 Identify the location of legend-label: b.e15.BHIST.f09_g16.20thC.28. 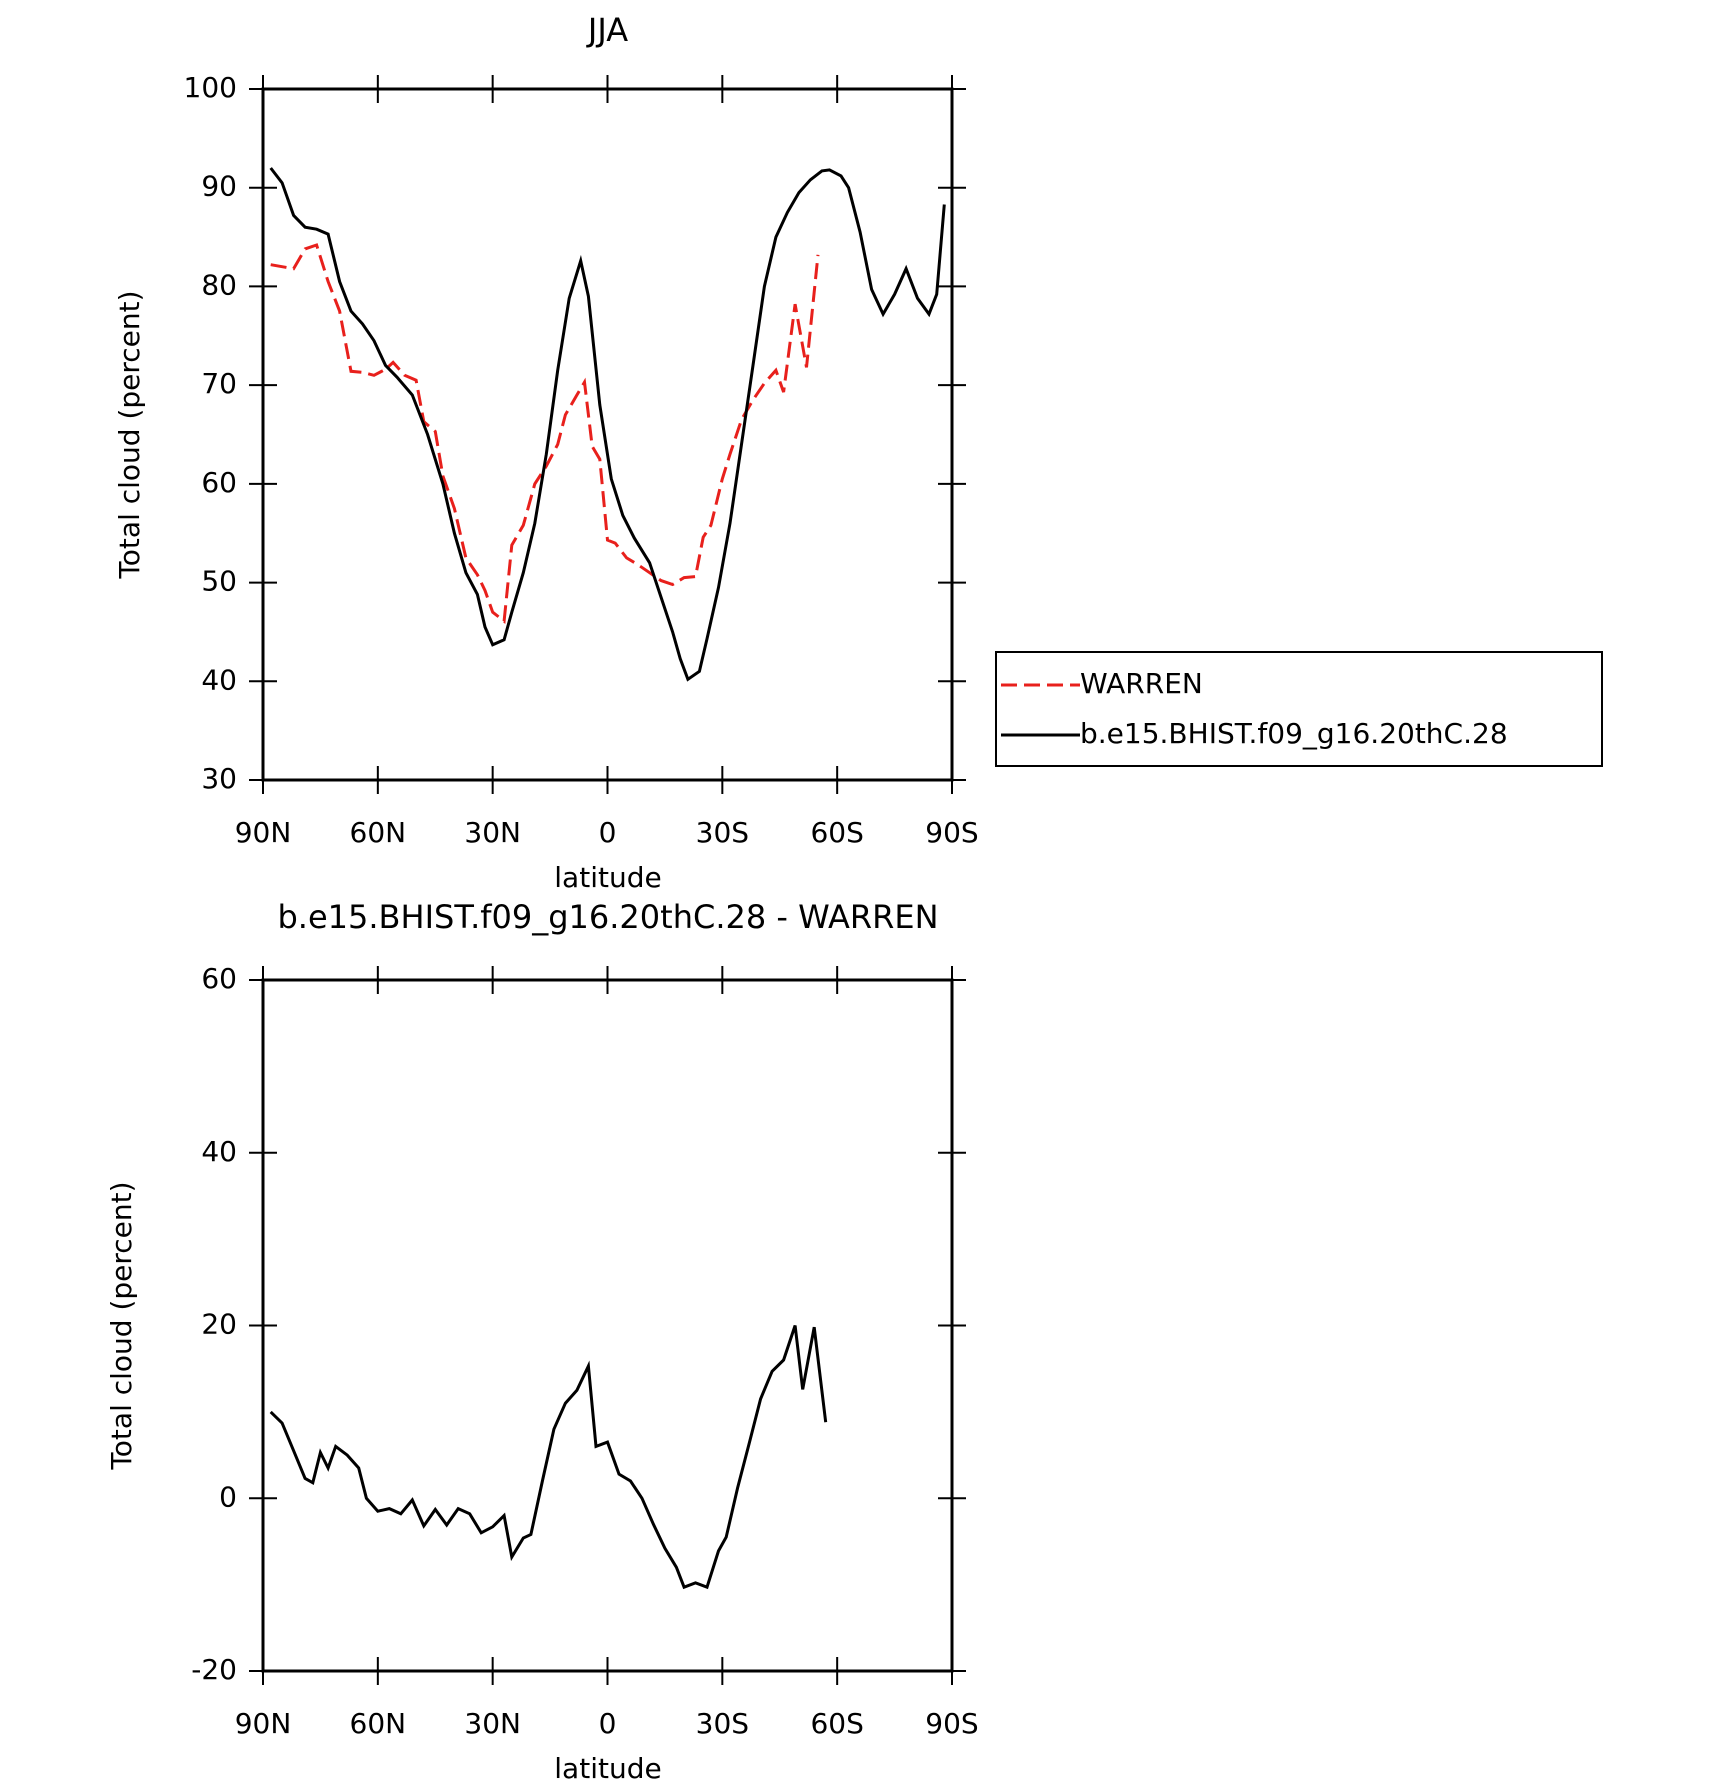
(1294, 733).